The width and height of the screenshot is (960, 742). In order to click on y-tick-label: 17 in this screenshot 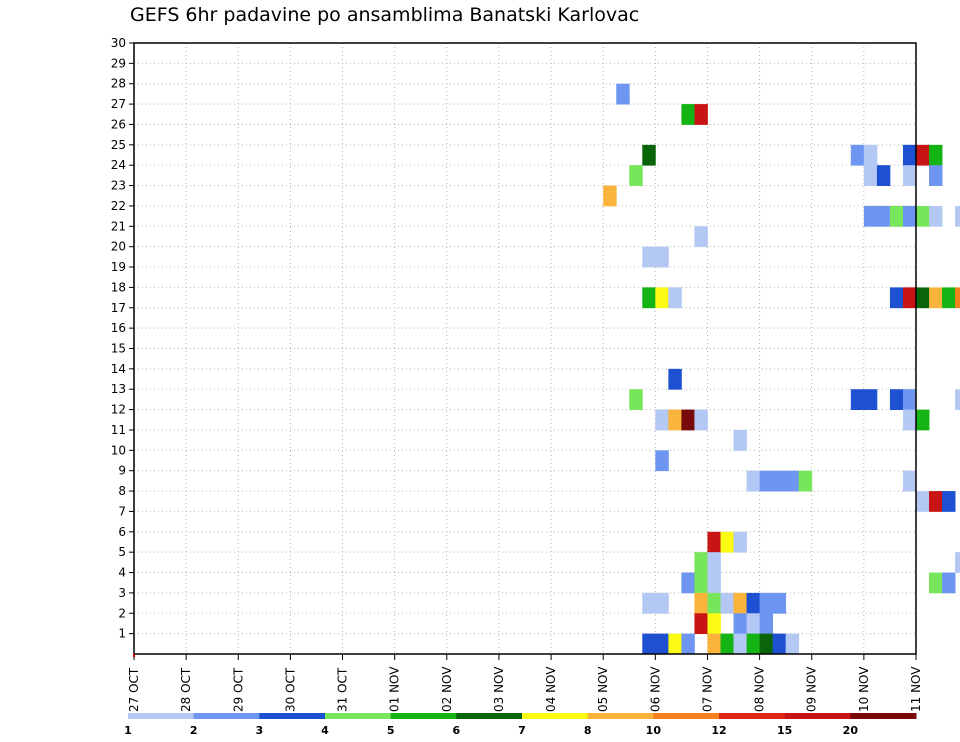, I will do `click(118, 308)`.